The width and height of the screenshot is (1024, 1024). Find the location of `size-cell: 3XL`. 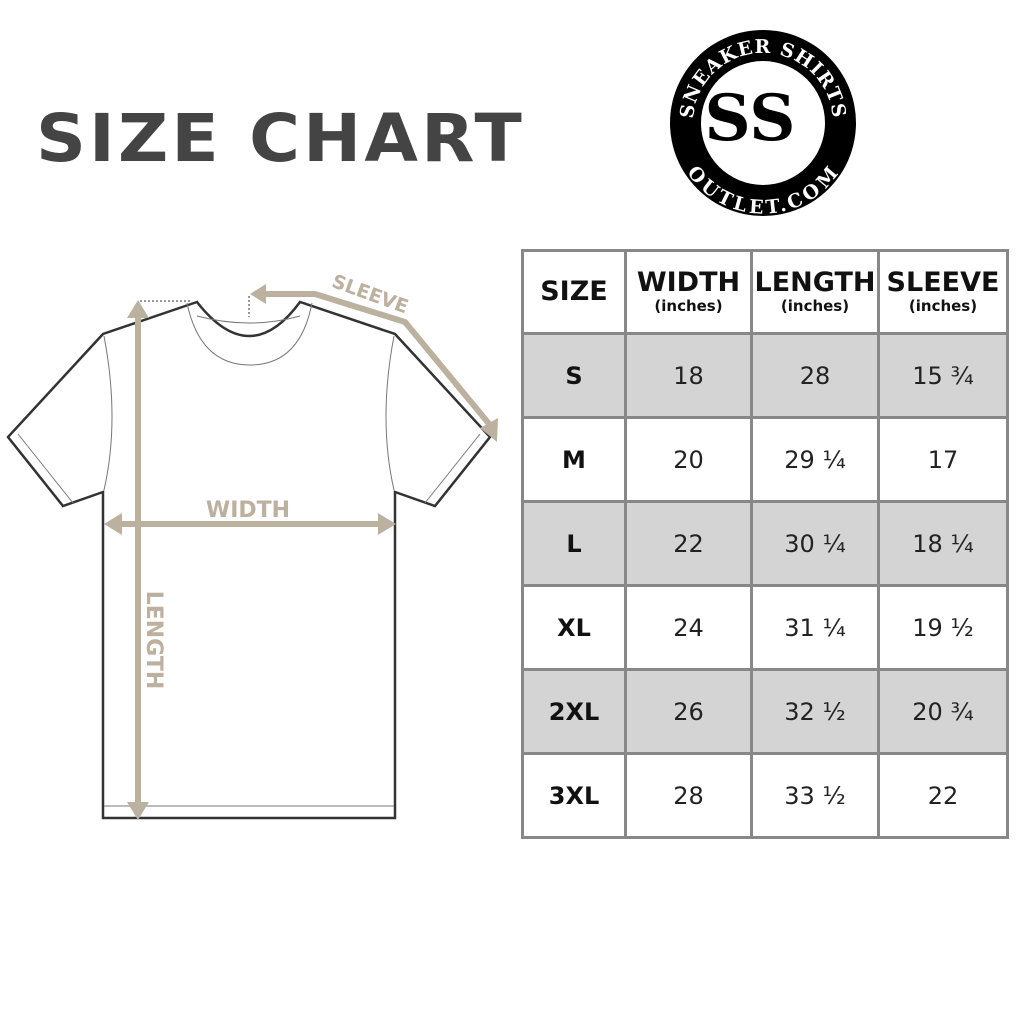

size-cell: 3XL is located at coordinates (574, 795).